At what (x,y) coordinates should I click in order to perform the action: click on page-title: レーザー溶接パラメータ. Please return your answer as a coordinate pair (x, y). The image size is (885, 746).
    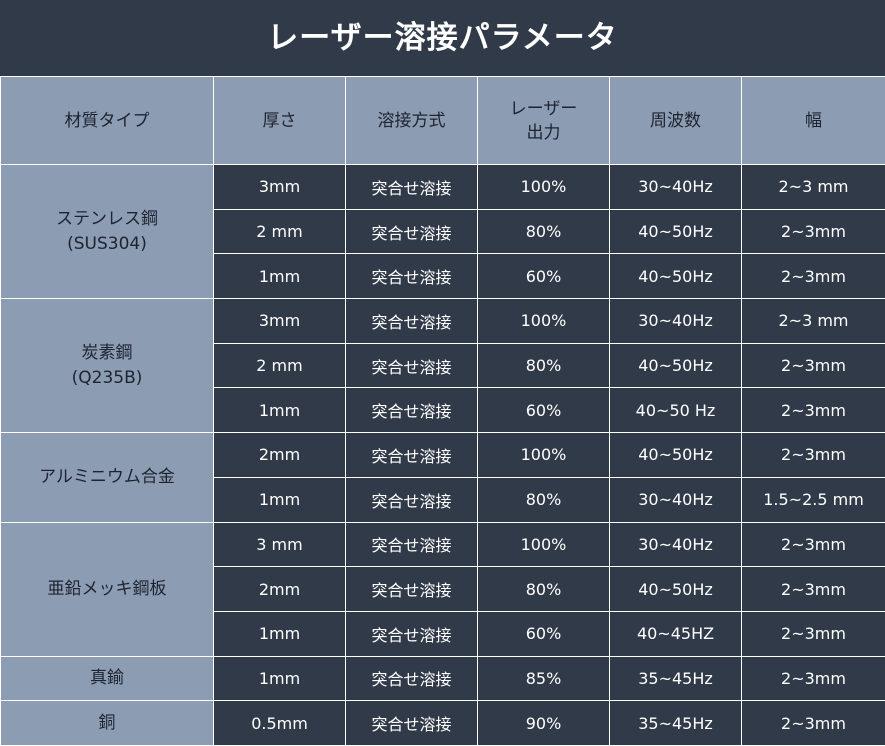
    Looking at the image, I should click on (442, 38).